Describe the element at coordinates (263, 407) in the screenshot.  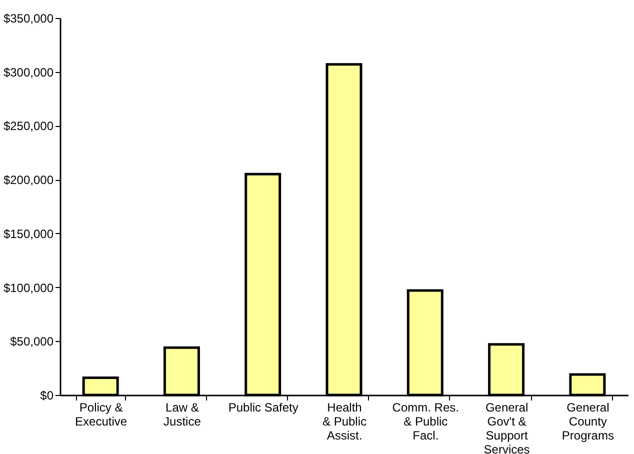
I see `x-tick-label: Public Safety` at that location.